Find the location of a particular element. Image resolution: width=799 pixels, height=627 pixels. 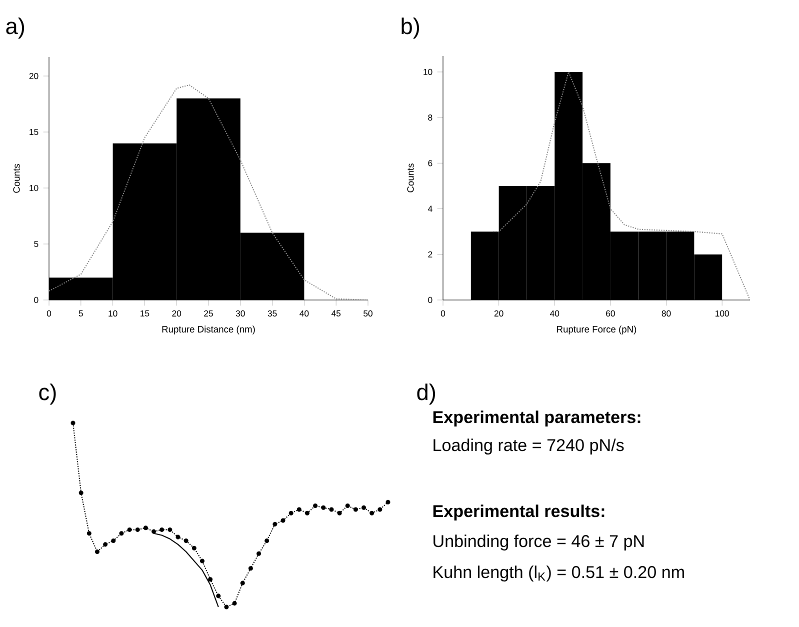

y-tick-label: 15 is located at coordinates (34, 132).